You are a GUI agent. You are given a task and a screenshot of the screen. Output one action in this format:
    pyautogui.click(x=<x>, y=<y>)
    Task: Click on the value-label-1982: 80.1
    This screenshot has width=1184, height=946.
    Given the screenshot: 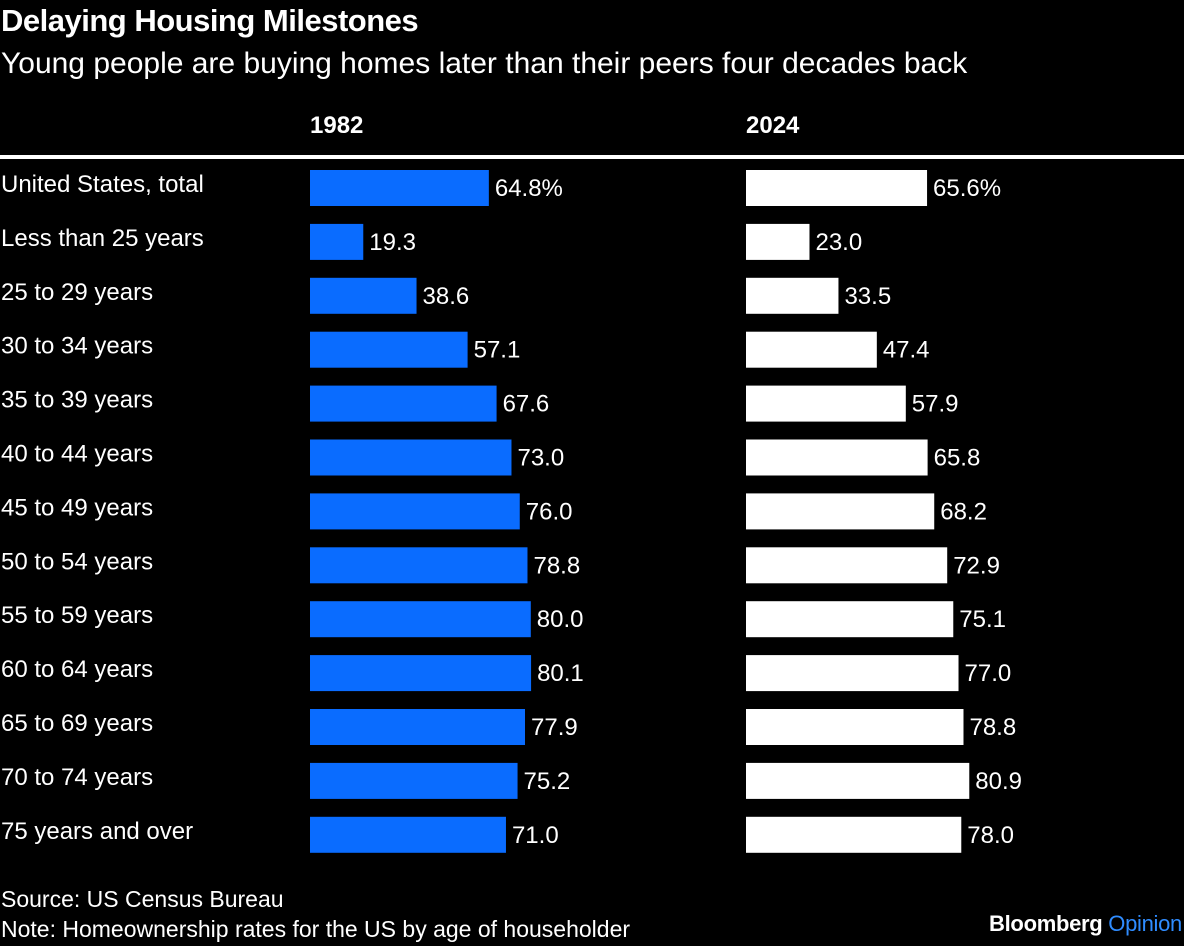 What is the action you would take?
    pyautogui.click(x=560, y=673)
    